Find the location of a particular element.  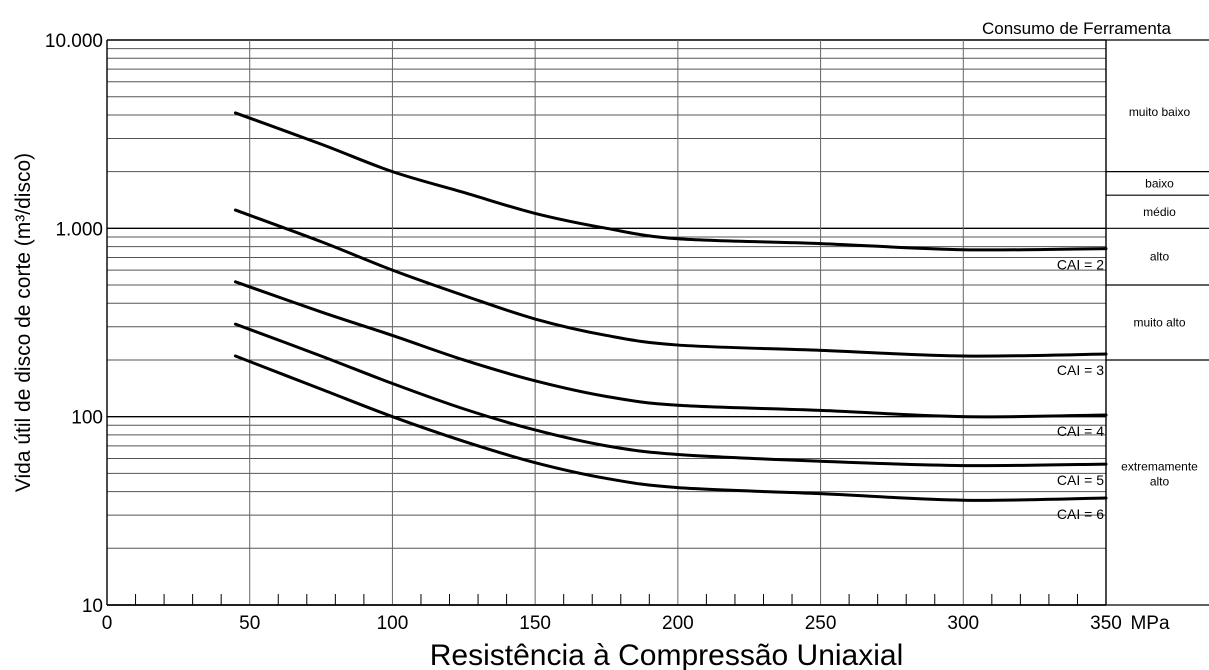

y-axis-title: Vida útil de disco de corte (m³/disco) is located at coordinates (23, 322).